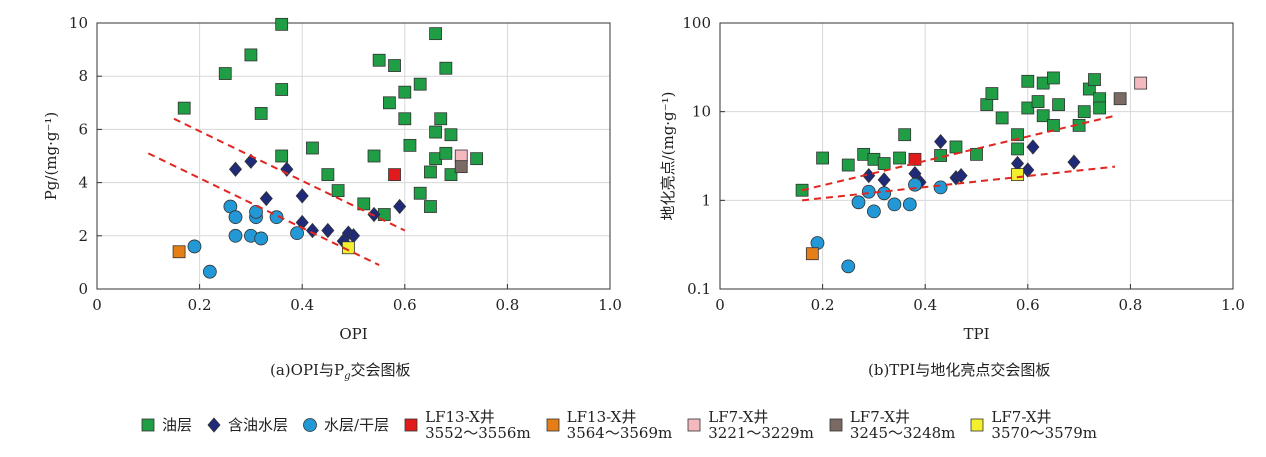  I want to click on legend-label: LF7-X井 3221～3229m, so click(761, 425).